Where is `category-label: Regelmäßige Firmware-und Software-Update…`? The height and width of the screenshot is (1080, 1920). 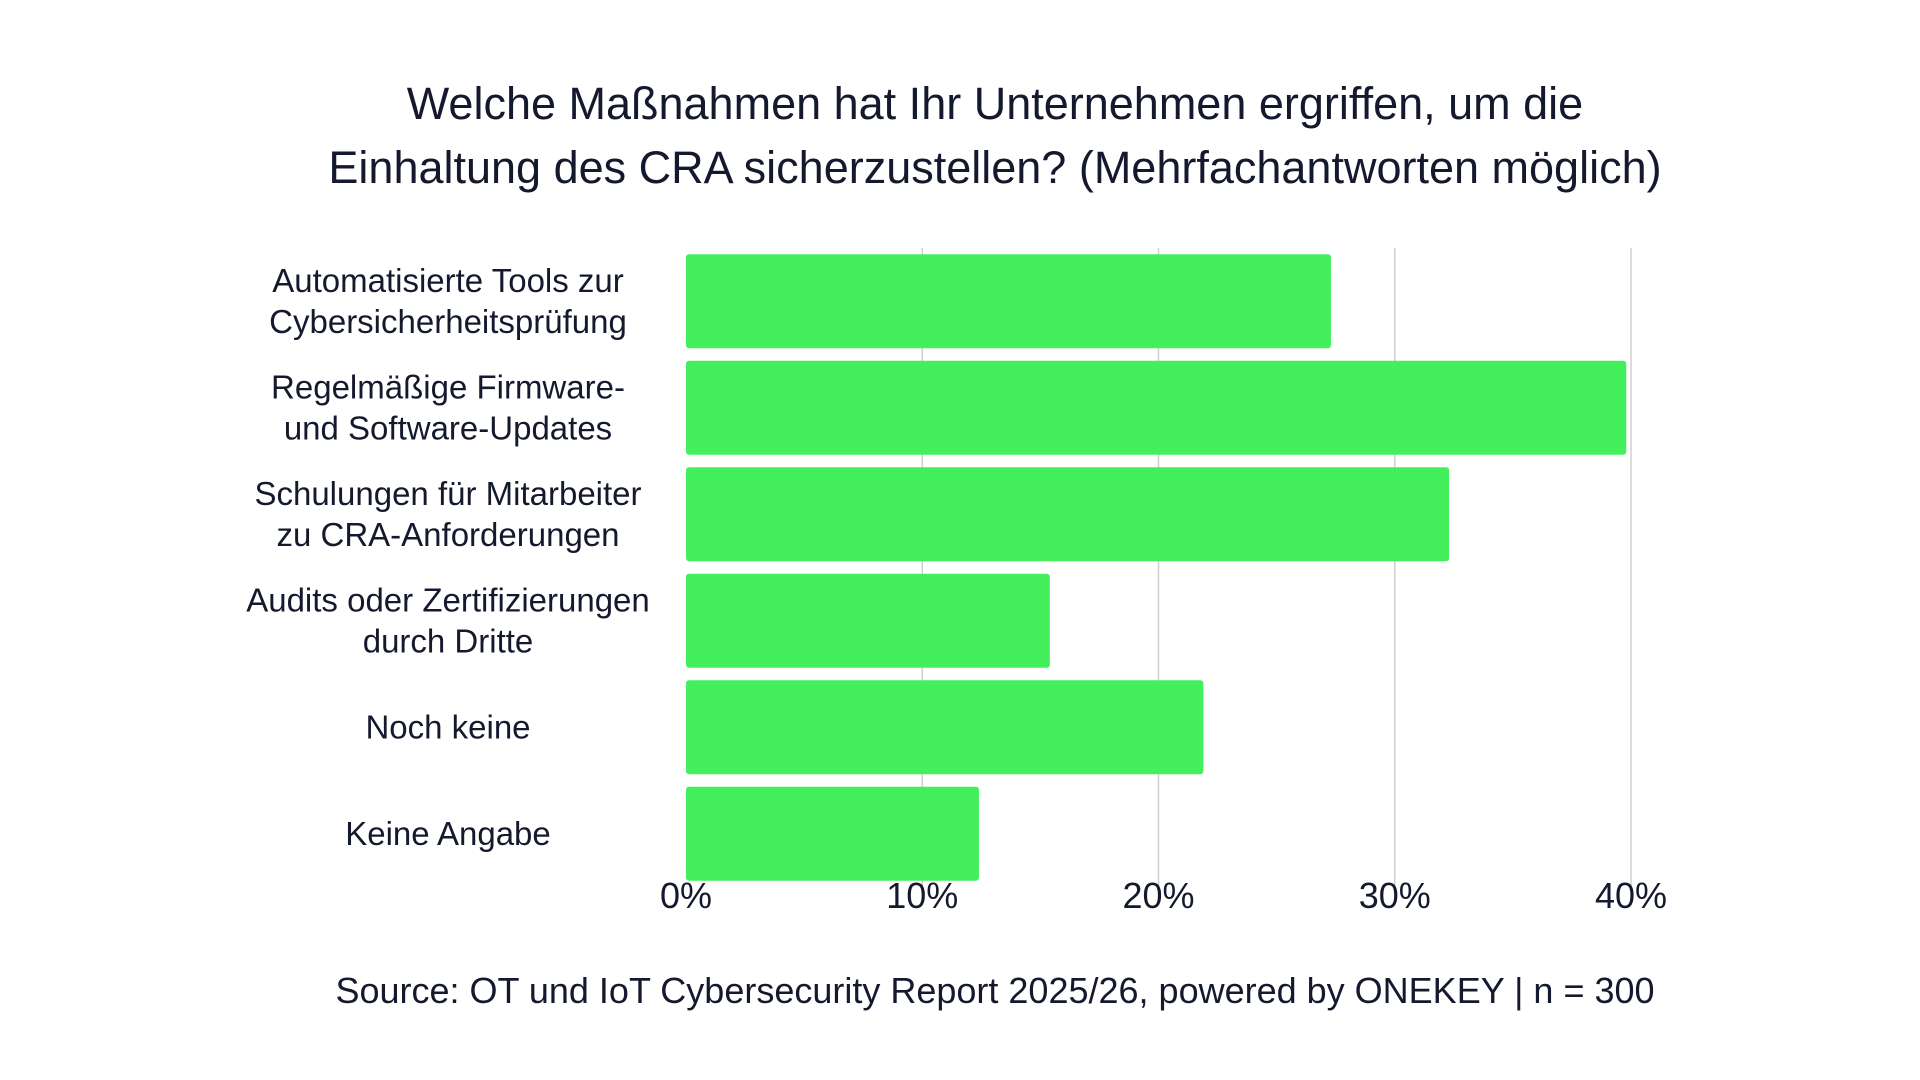
category-label: Regelmäßige Firmware-und Software-Update… is located at coordinates (448, 407).